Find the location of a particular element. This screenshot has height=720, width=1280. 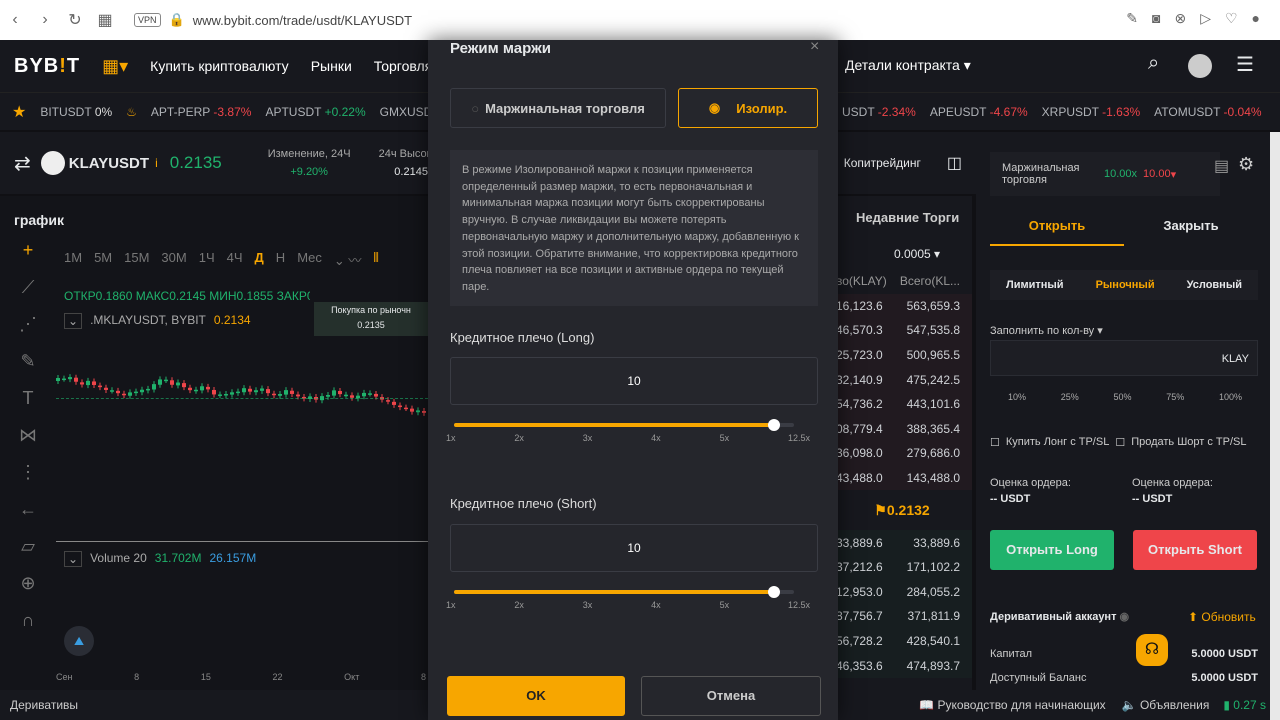

nav-buy-crypto: Купить криптовалюту is located at coordinates (219, 66).